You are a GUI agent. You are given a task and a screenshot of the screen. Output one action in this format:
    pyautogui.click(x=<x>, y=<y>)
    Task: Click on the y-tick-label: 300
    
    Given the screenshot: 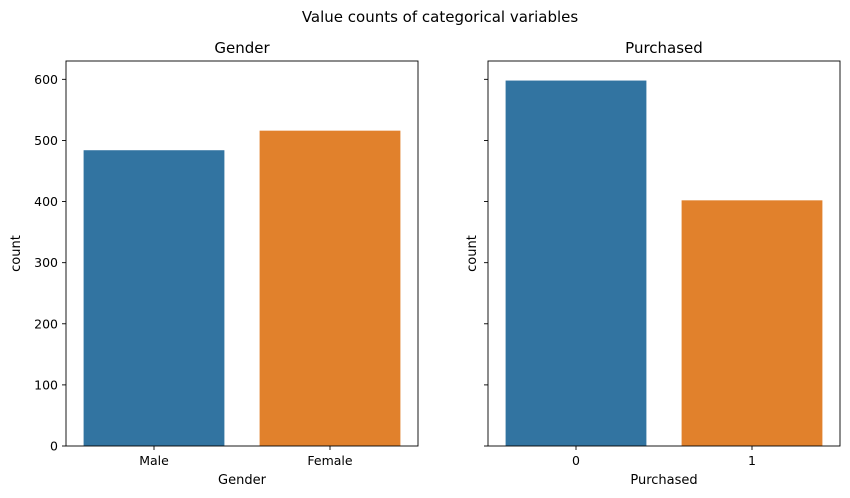 What is the action you would take?
    pyautogui.click(x=46, y=262)
    